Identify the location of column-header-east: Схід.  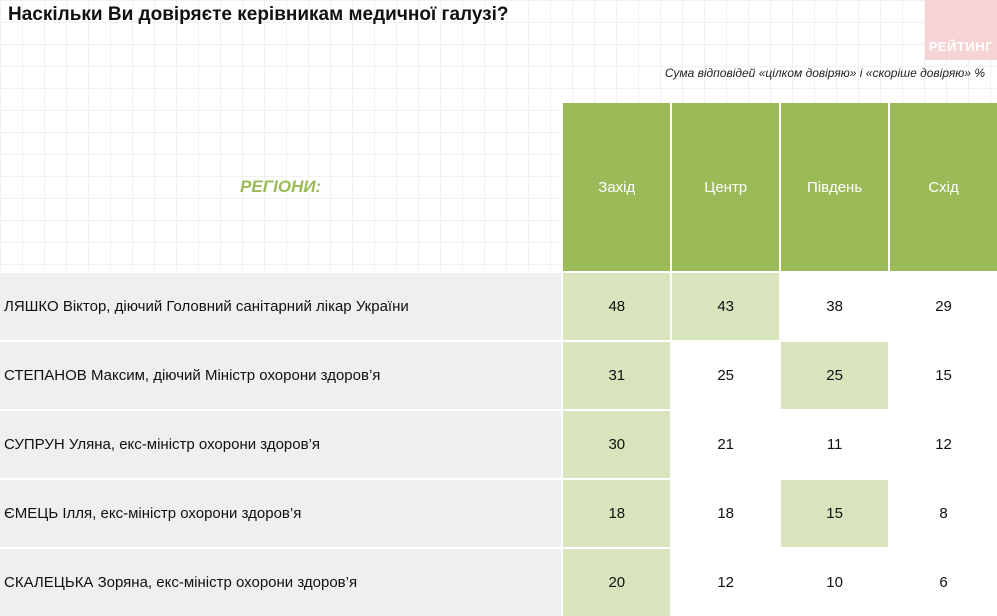
(942, 187).